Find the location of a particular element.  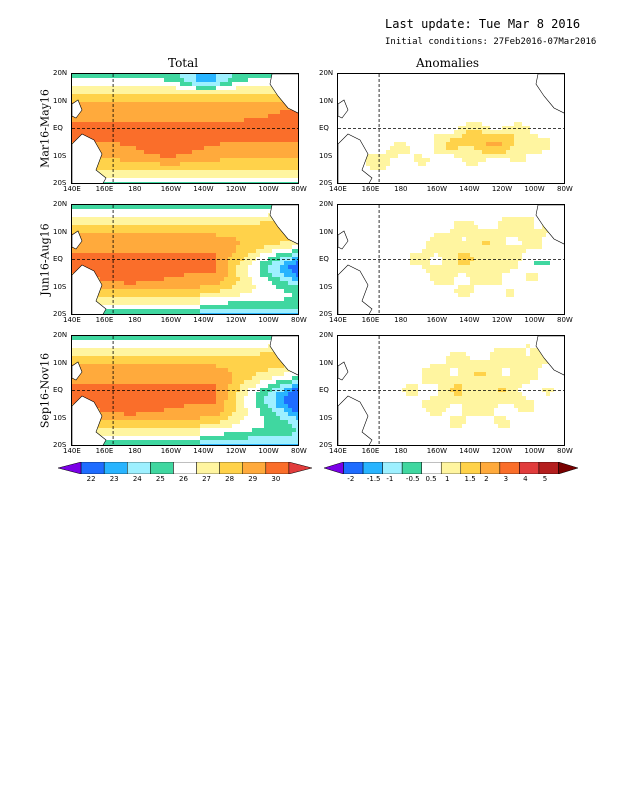

colorbar-tick-label: 24 is located at coordinates (137, 479).